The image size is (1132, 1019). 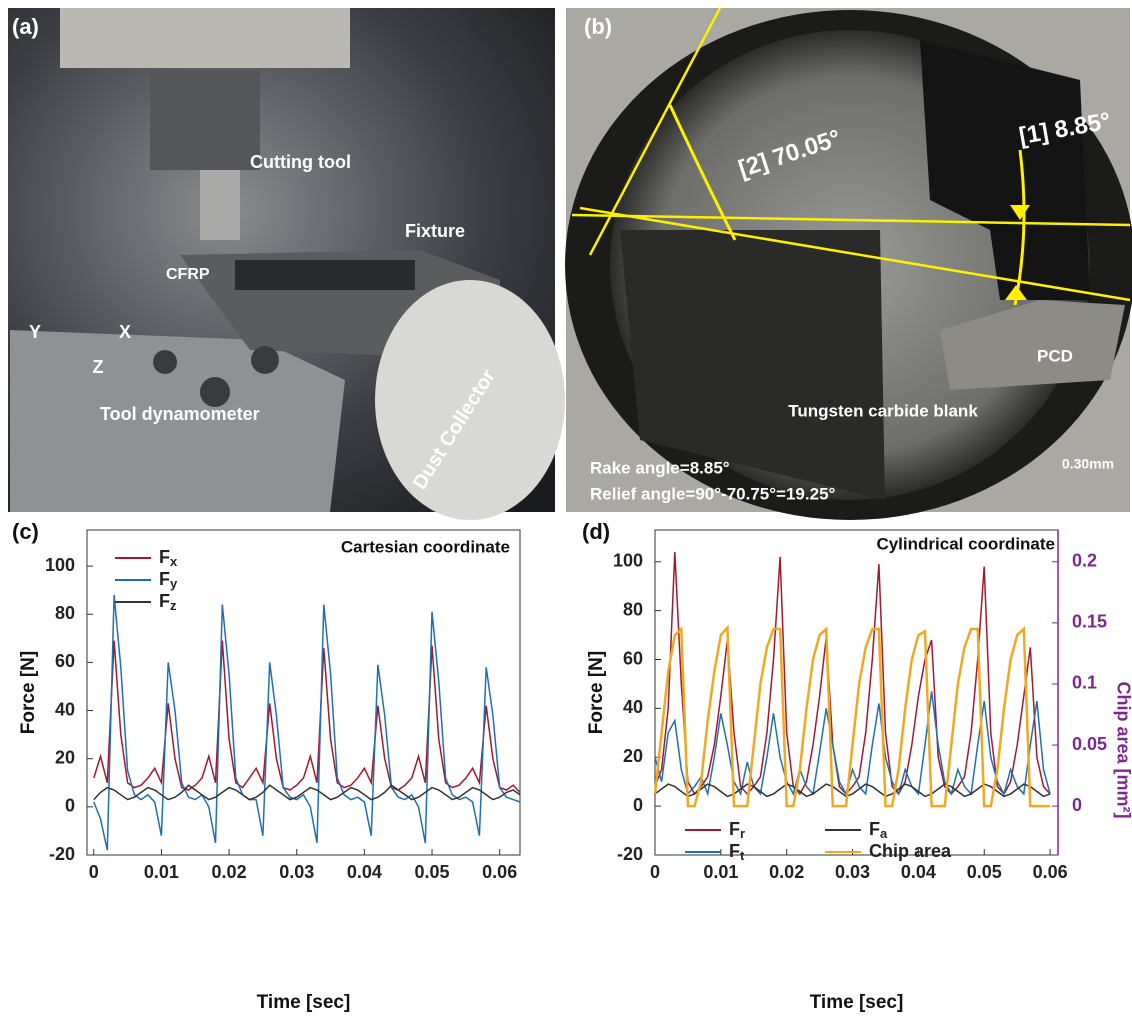 I want to click on chart-c, so click(x=303, y=692).